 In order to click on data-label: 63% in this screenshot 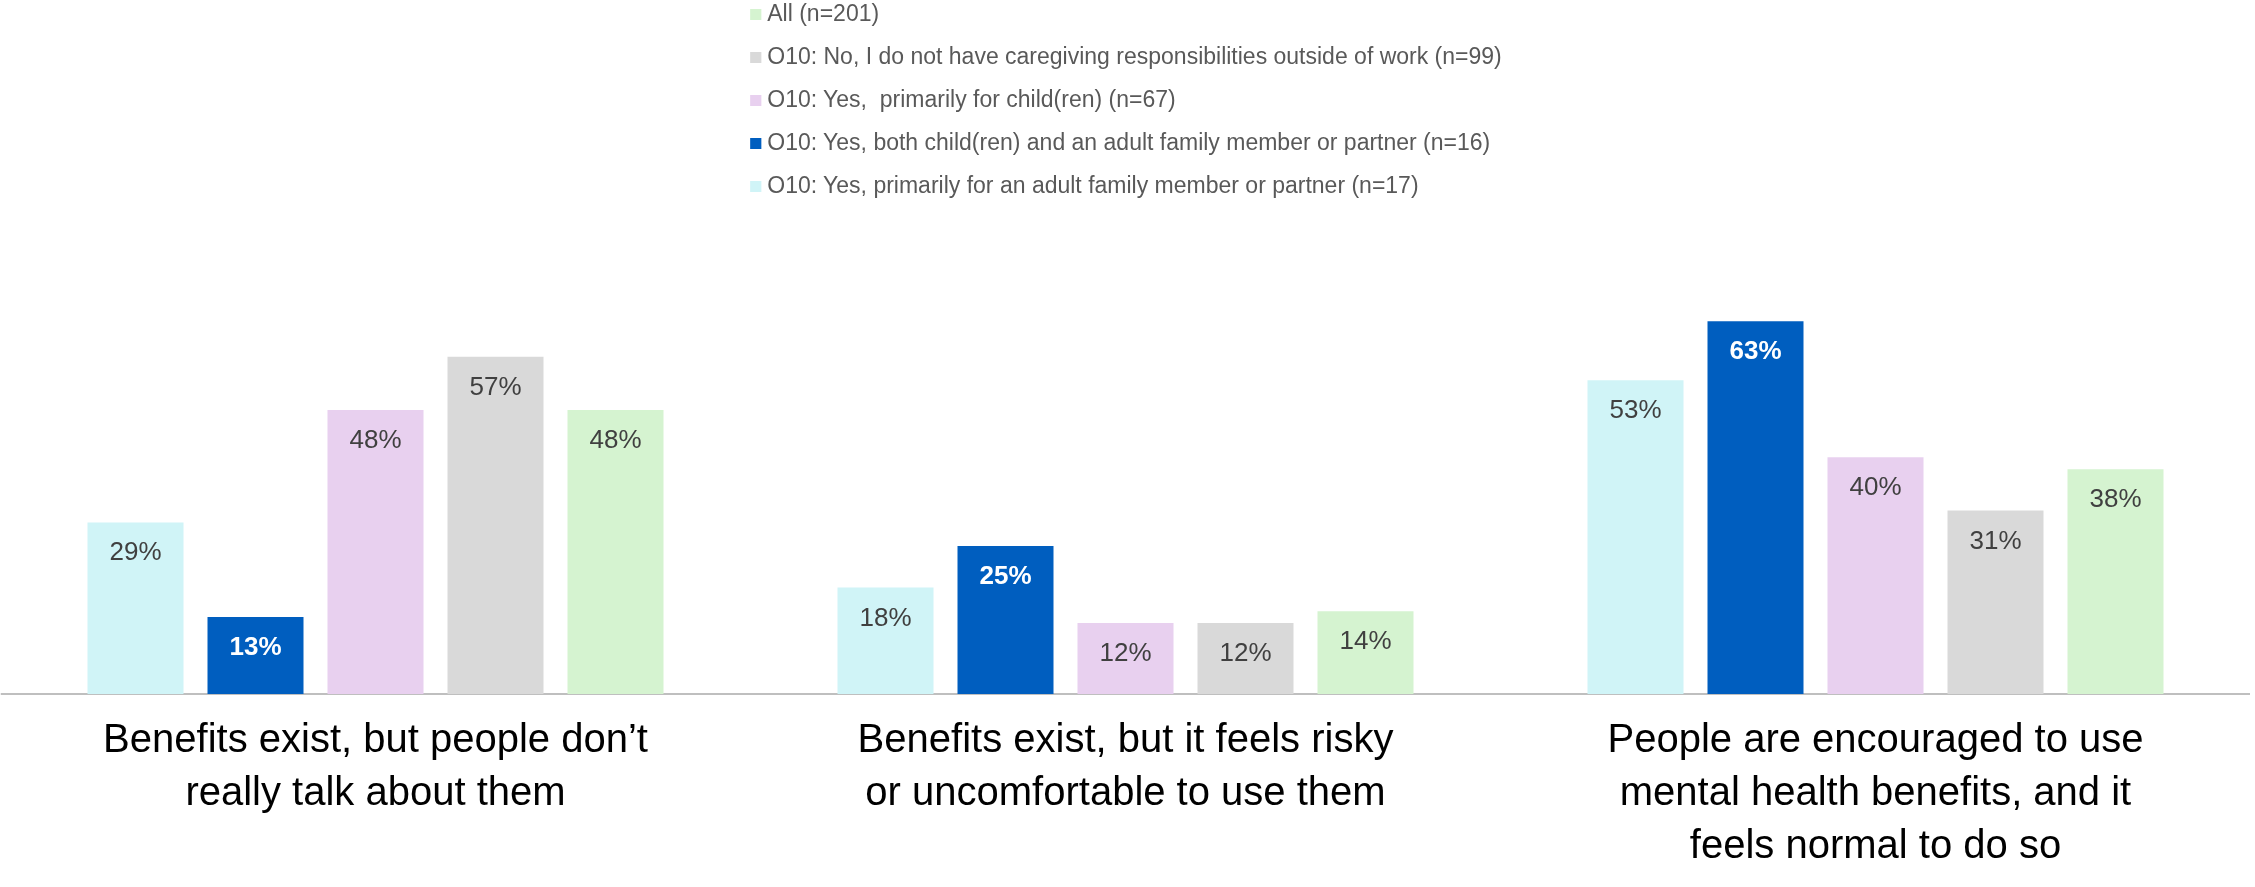, I will do `click(1755, 350)`.